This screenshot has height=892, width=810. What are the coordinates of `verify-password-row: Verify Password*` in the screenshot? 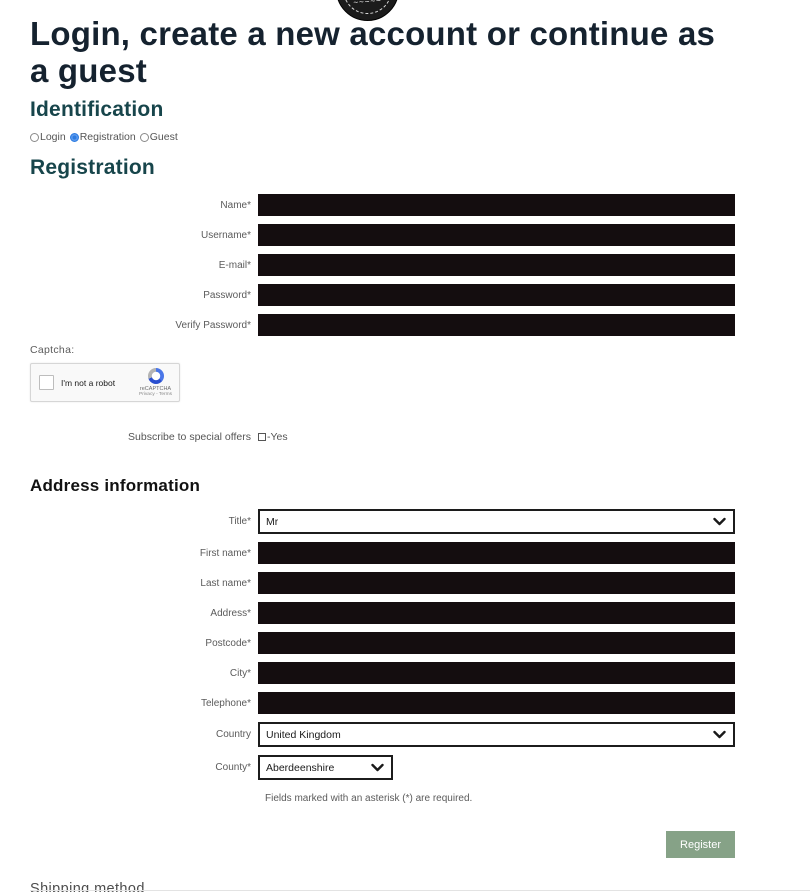 It's located at (382, 325).